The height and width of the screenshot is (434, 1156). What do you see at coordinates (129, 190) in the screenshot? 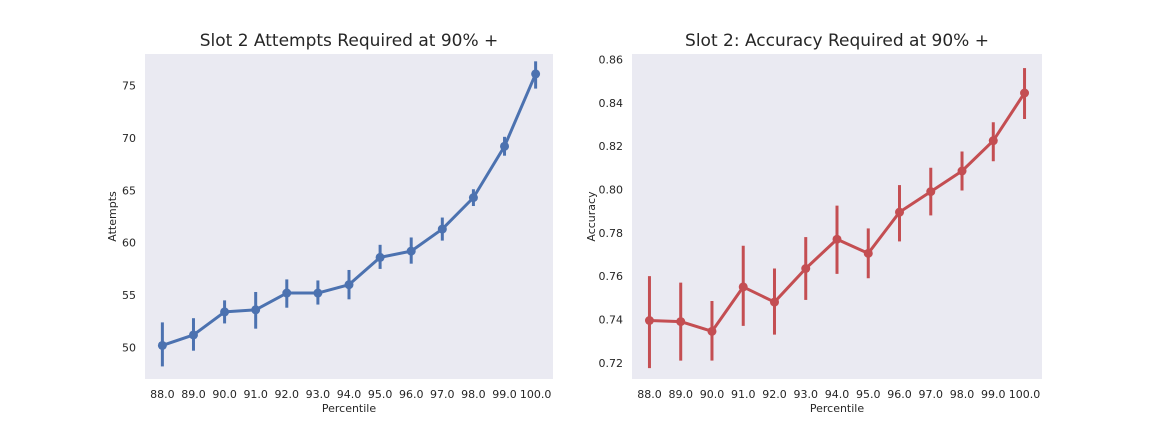
I see `y-tick-label: 65` at bounding box center [129, 190].